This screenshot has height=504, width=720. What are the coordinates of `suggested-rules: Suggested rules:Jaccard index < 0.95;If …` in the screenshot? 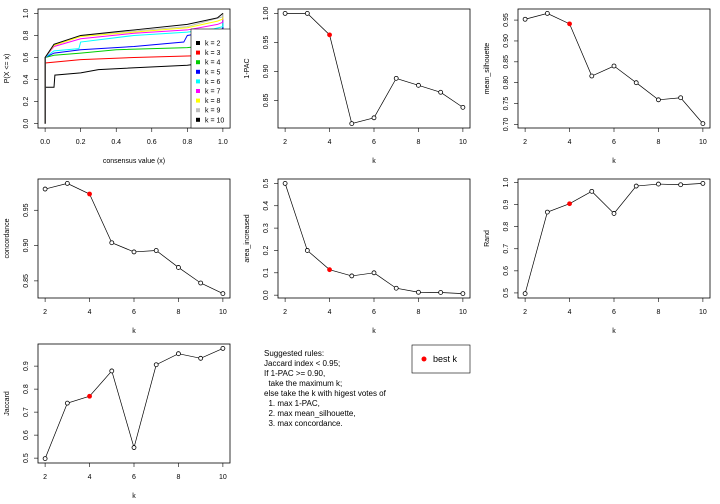 It's located at (325, 388).